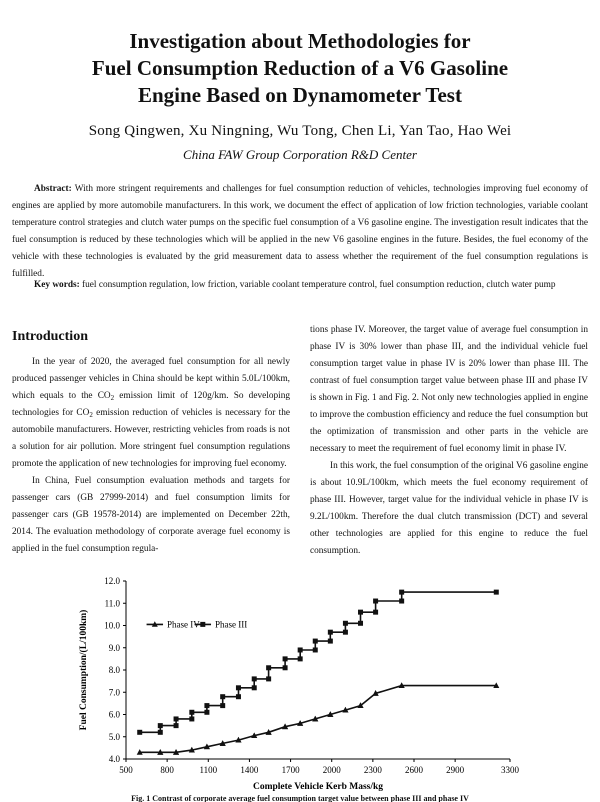  I want to click on y-tick-label: 8.0, so click(115, 670).